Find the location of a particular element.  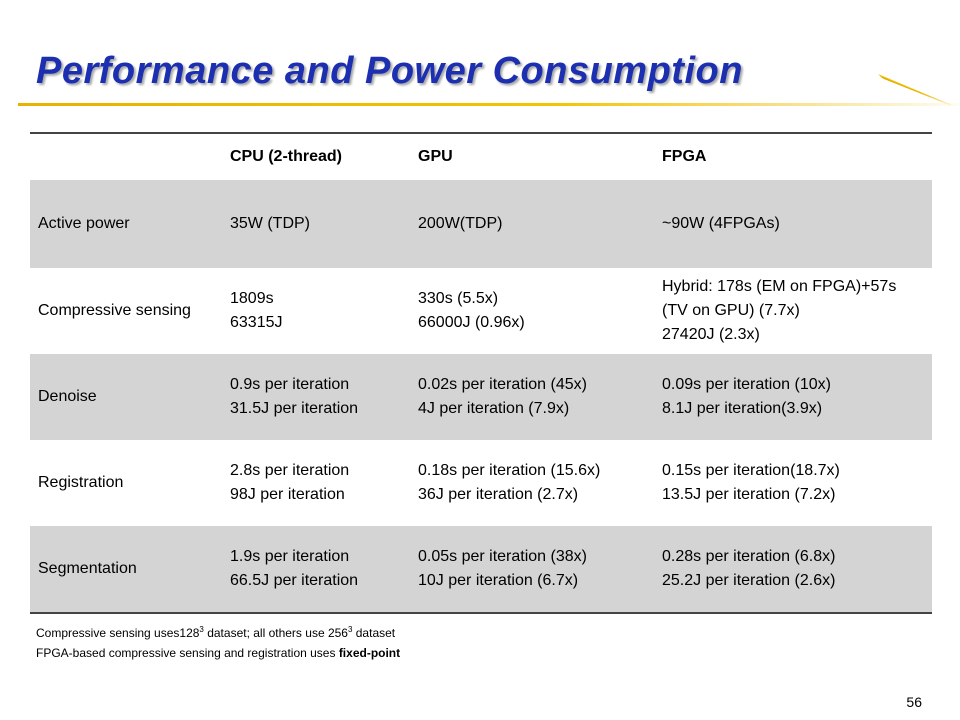

cpu-cell: 0.9s per iteration 31.5J per iteration is located at coordinates (322, 397).